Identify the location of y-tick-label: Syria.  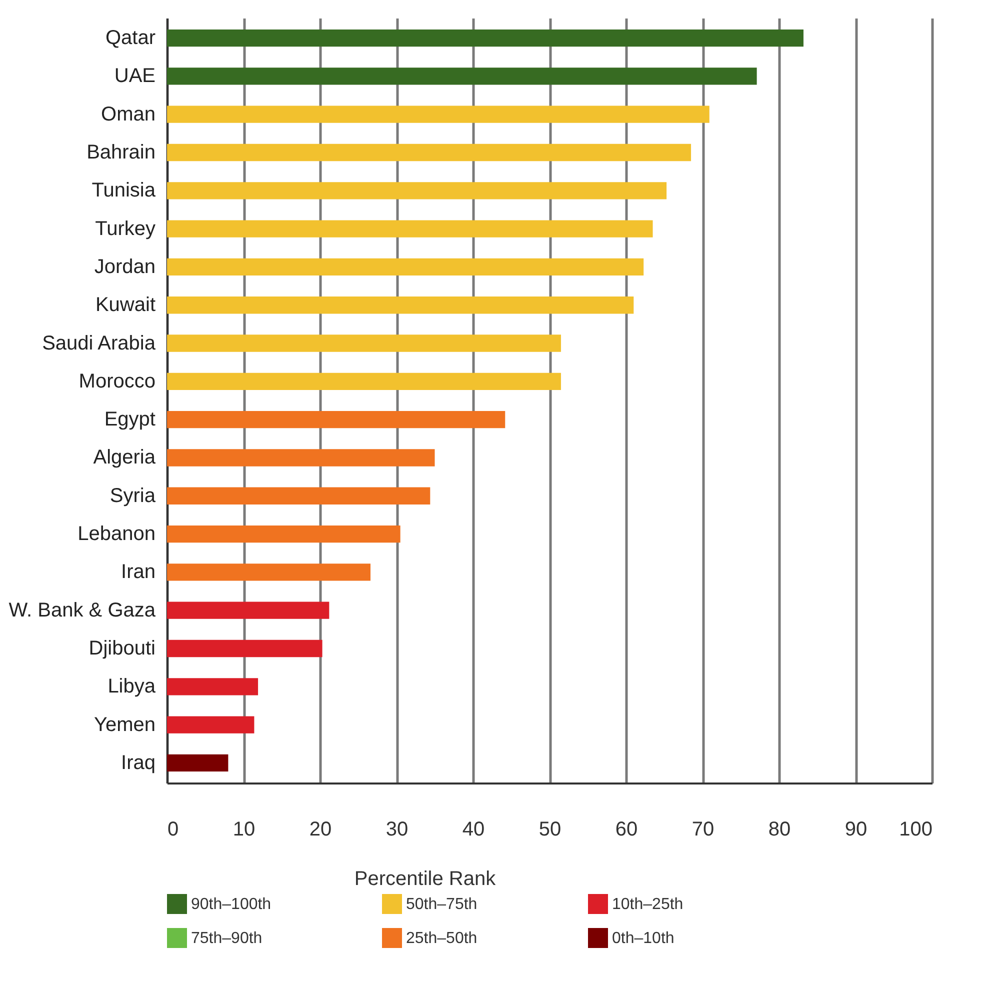
(133, 495).